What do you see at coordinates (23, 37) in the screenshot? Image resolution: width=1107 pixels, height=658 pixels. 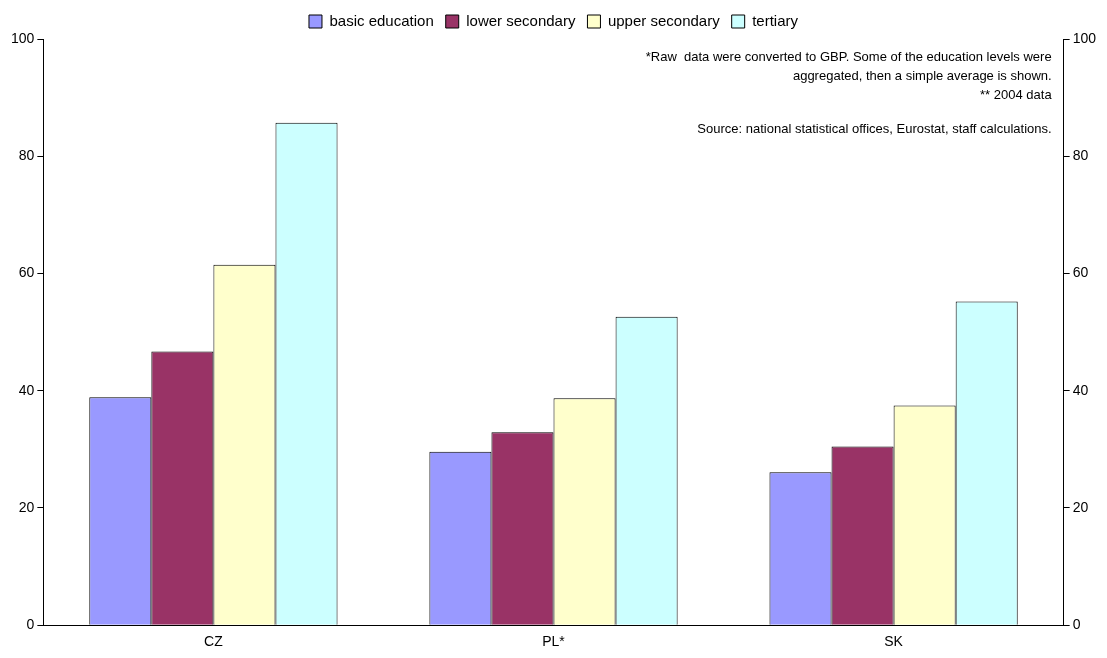 I see `y-tick-label: 100` at bounding box center [23, 37].